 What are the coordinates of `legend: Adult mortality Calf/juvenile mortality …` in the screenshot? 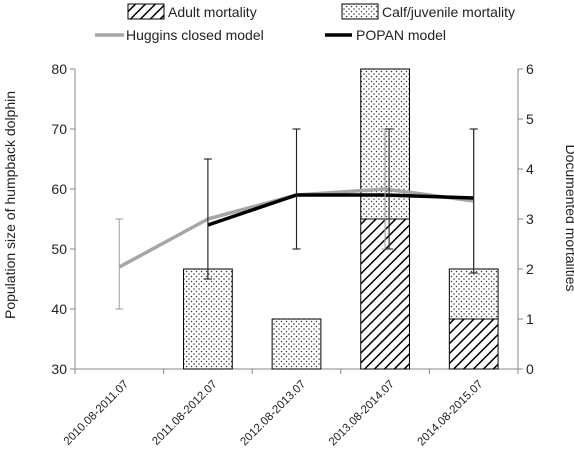 It's located at (305, 23).